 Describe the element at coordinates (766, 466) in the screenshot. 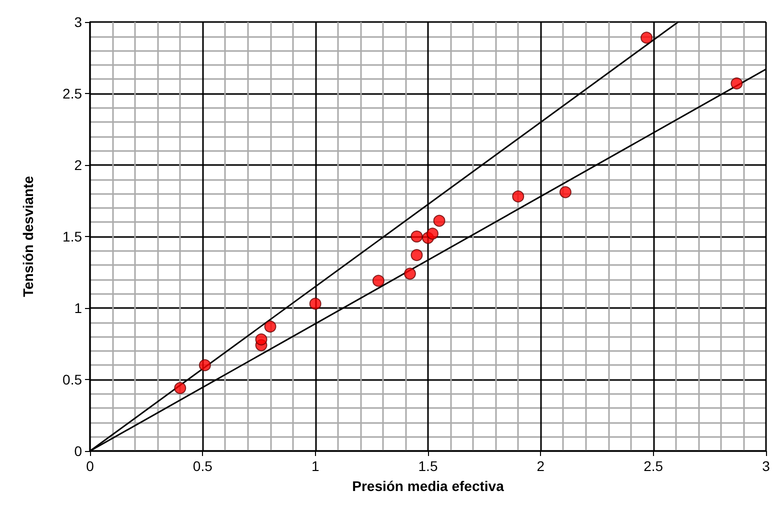

I see `x-tick-label: 3` at that location.